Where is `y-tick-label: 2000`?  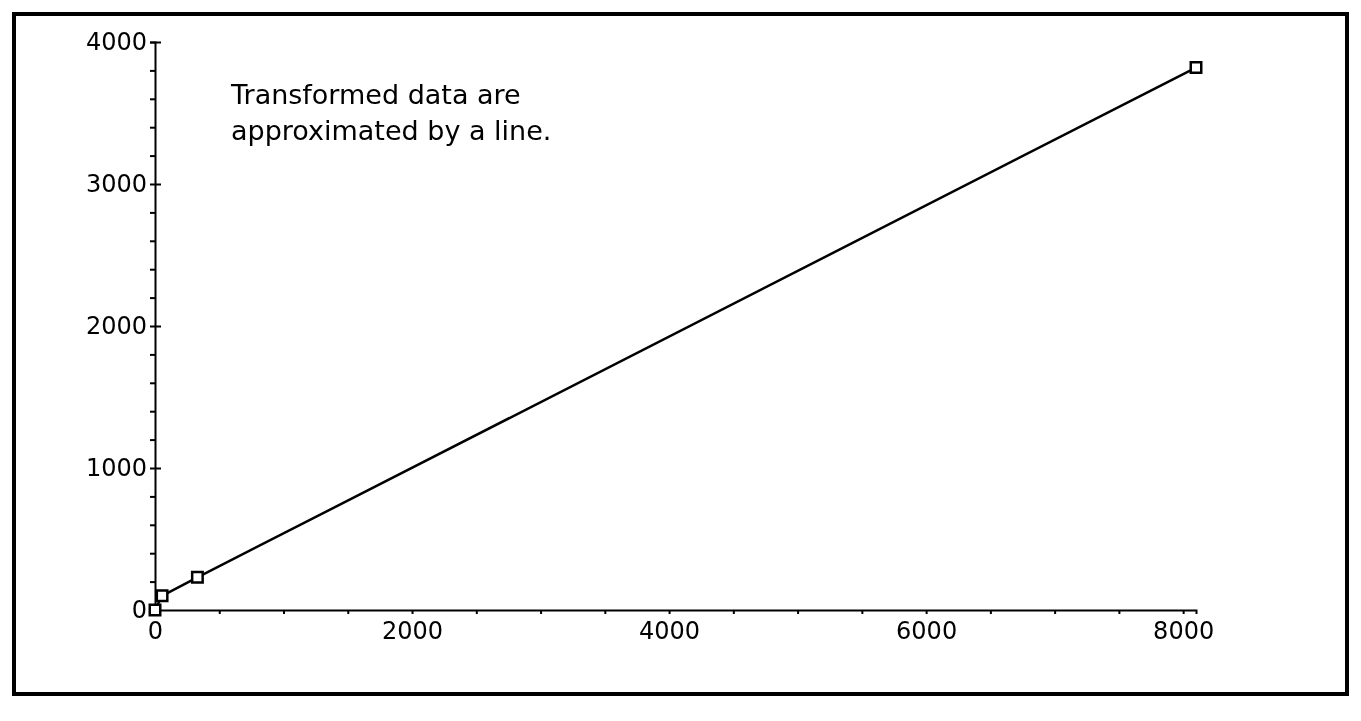 y-tick-label: 2000 is located at coordinates (116, 326).